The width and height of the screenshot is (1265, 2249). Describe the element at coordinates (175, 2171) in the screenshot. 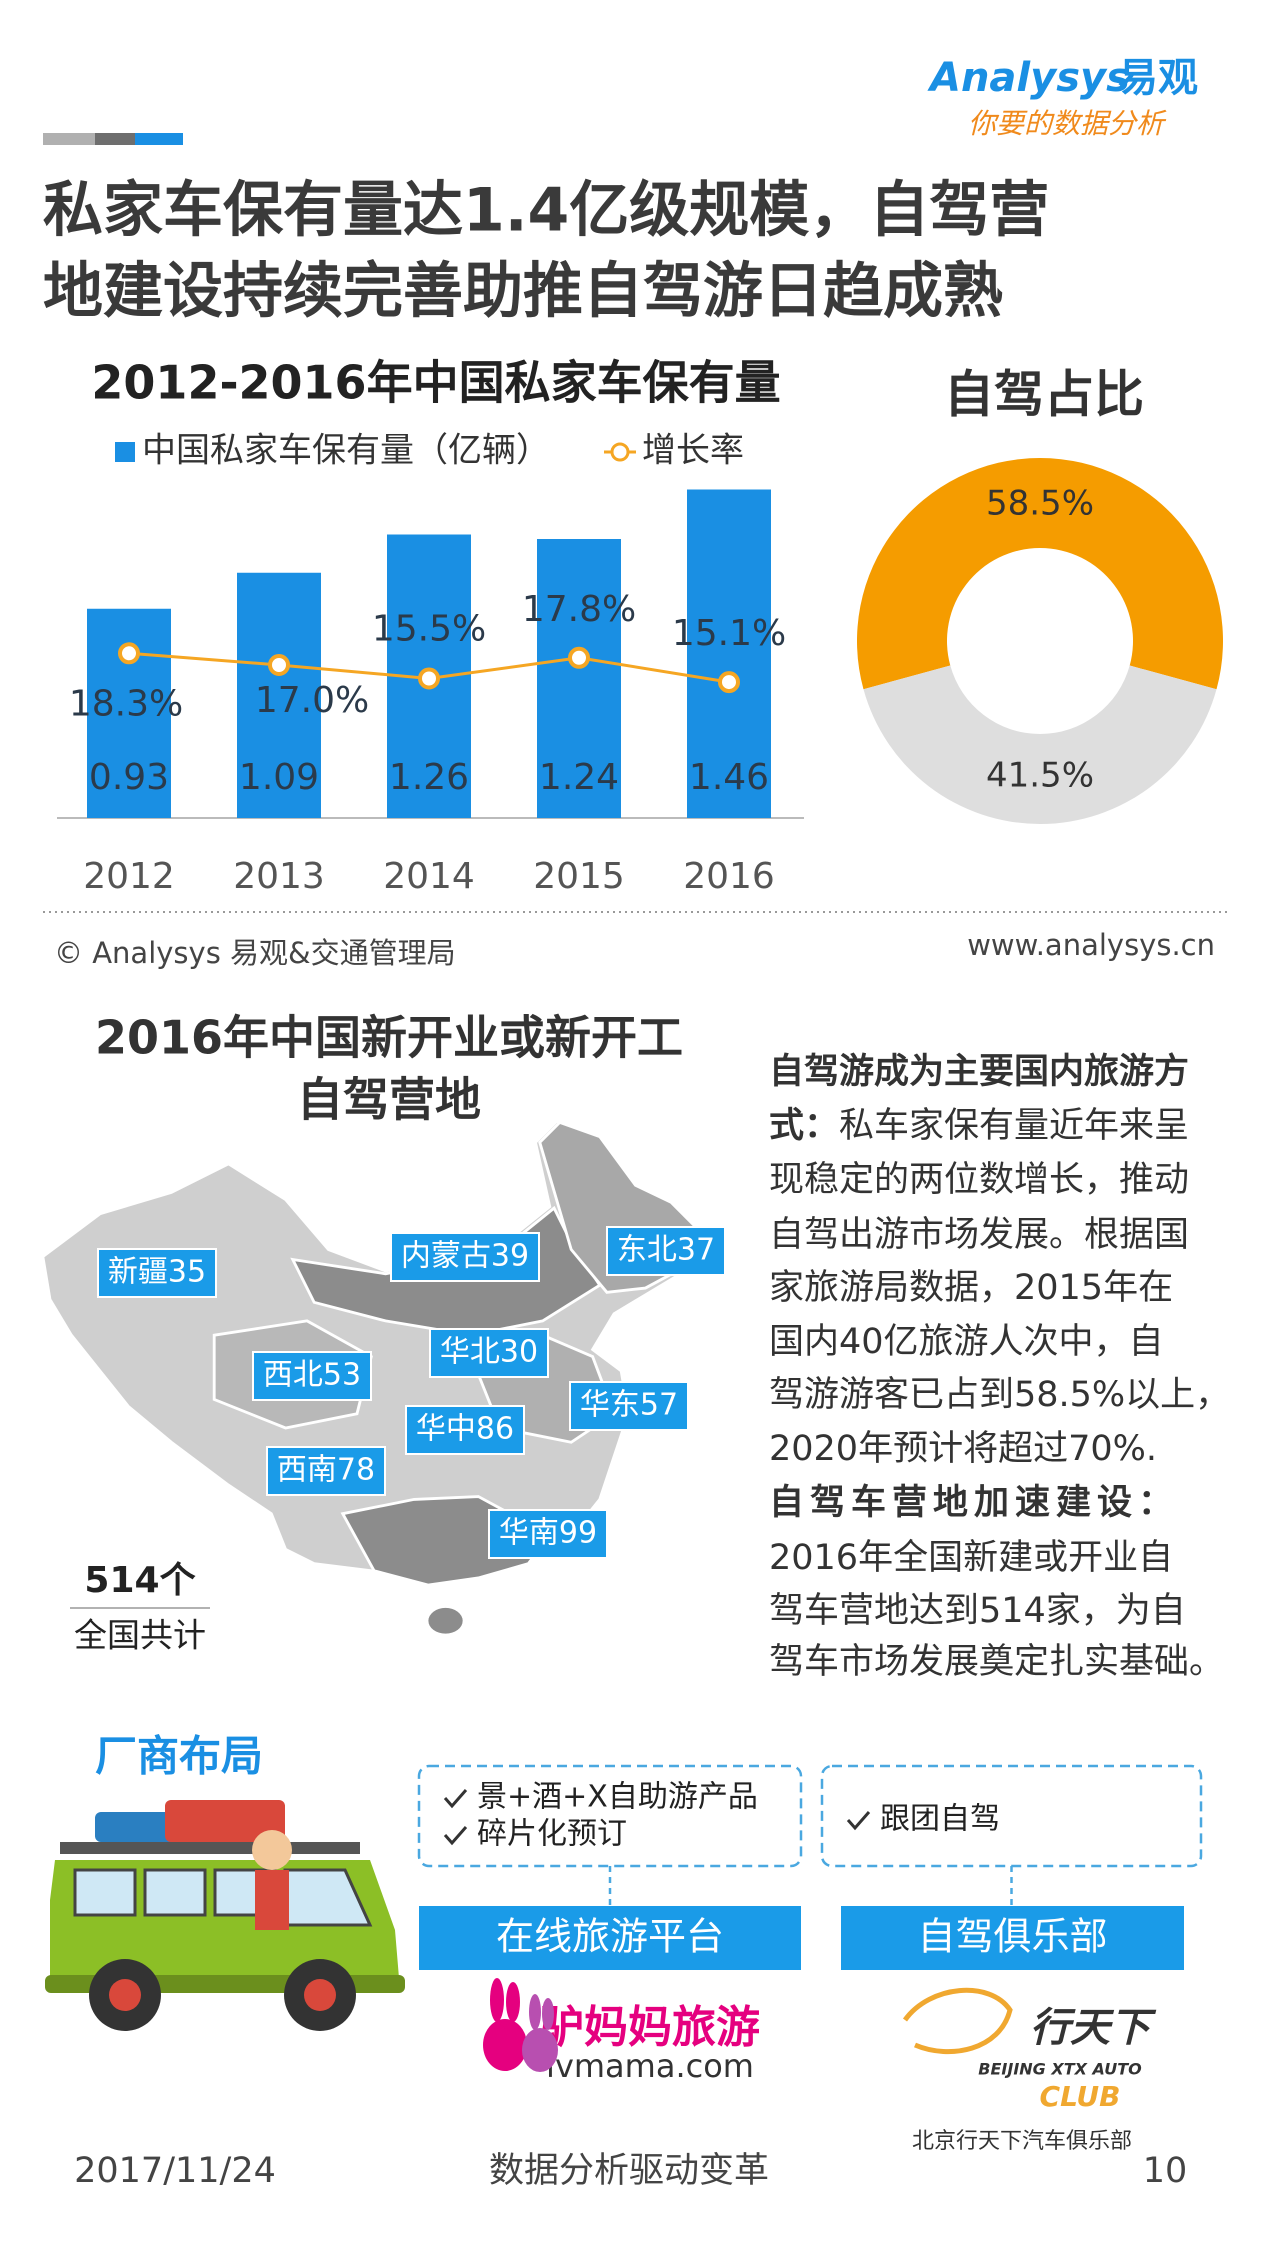

I see `footer-date: 2017/11/24` at that location.